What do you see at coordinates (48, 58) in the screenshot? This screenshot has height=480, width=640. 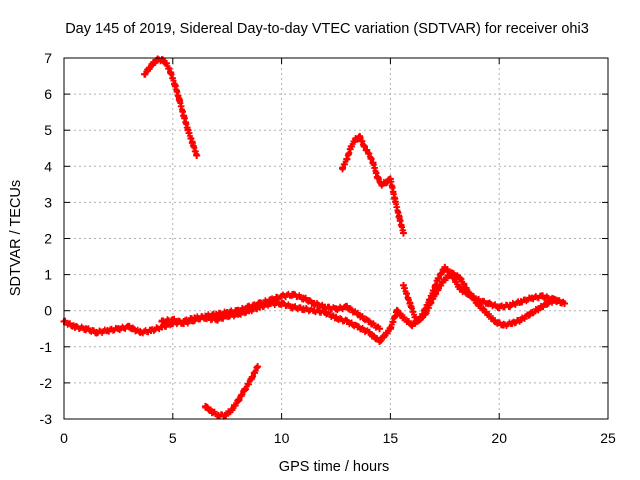 I see `y-tick-label: 7` at bounding box center [48, 58].